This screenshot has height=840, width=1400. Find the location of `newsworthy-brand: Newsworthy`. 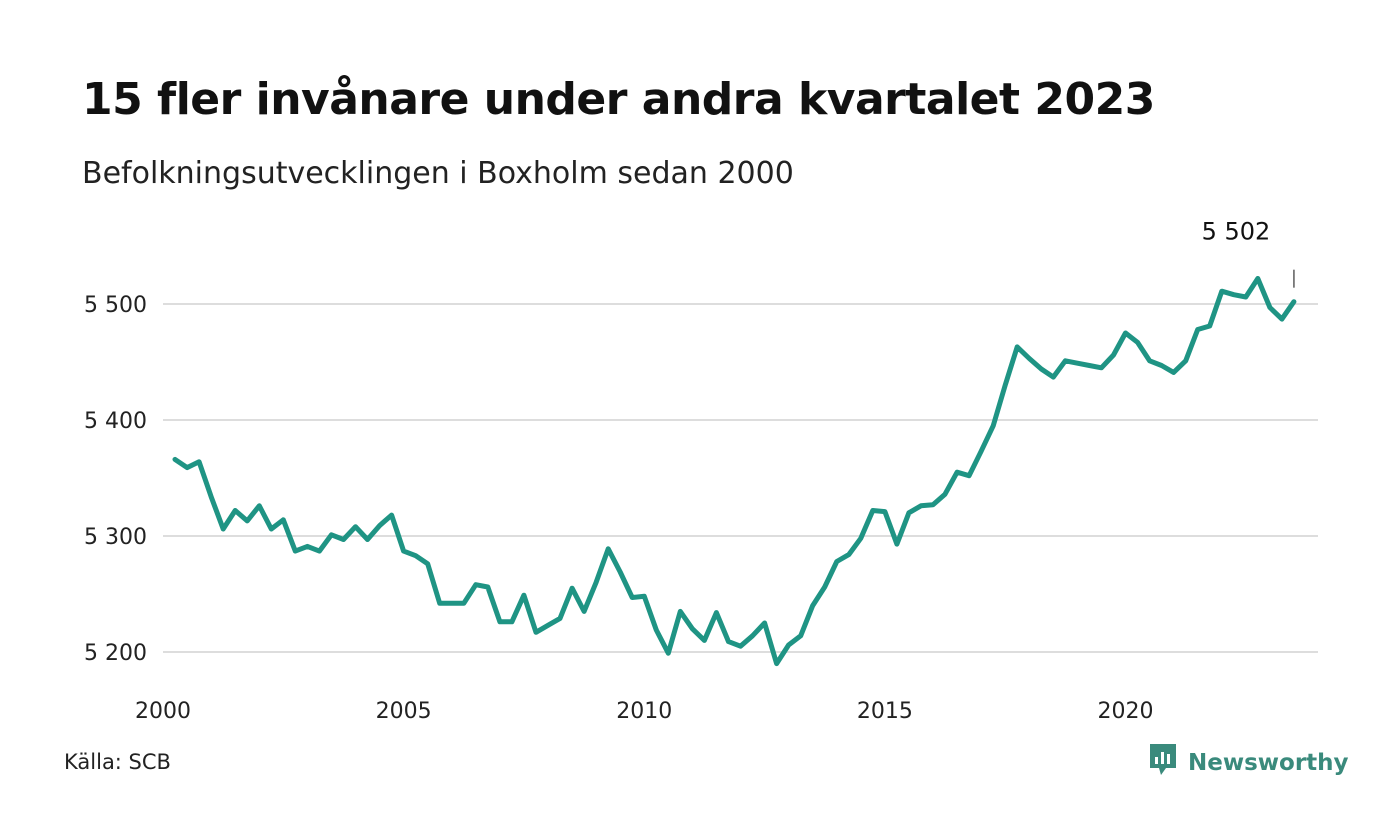

newsworthy-brand: Newsworthy is located at coordinates (1248, 763).